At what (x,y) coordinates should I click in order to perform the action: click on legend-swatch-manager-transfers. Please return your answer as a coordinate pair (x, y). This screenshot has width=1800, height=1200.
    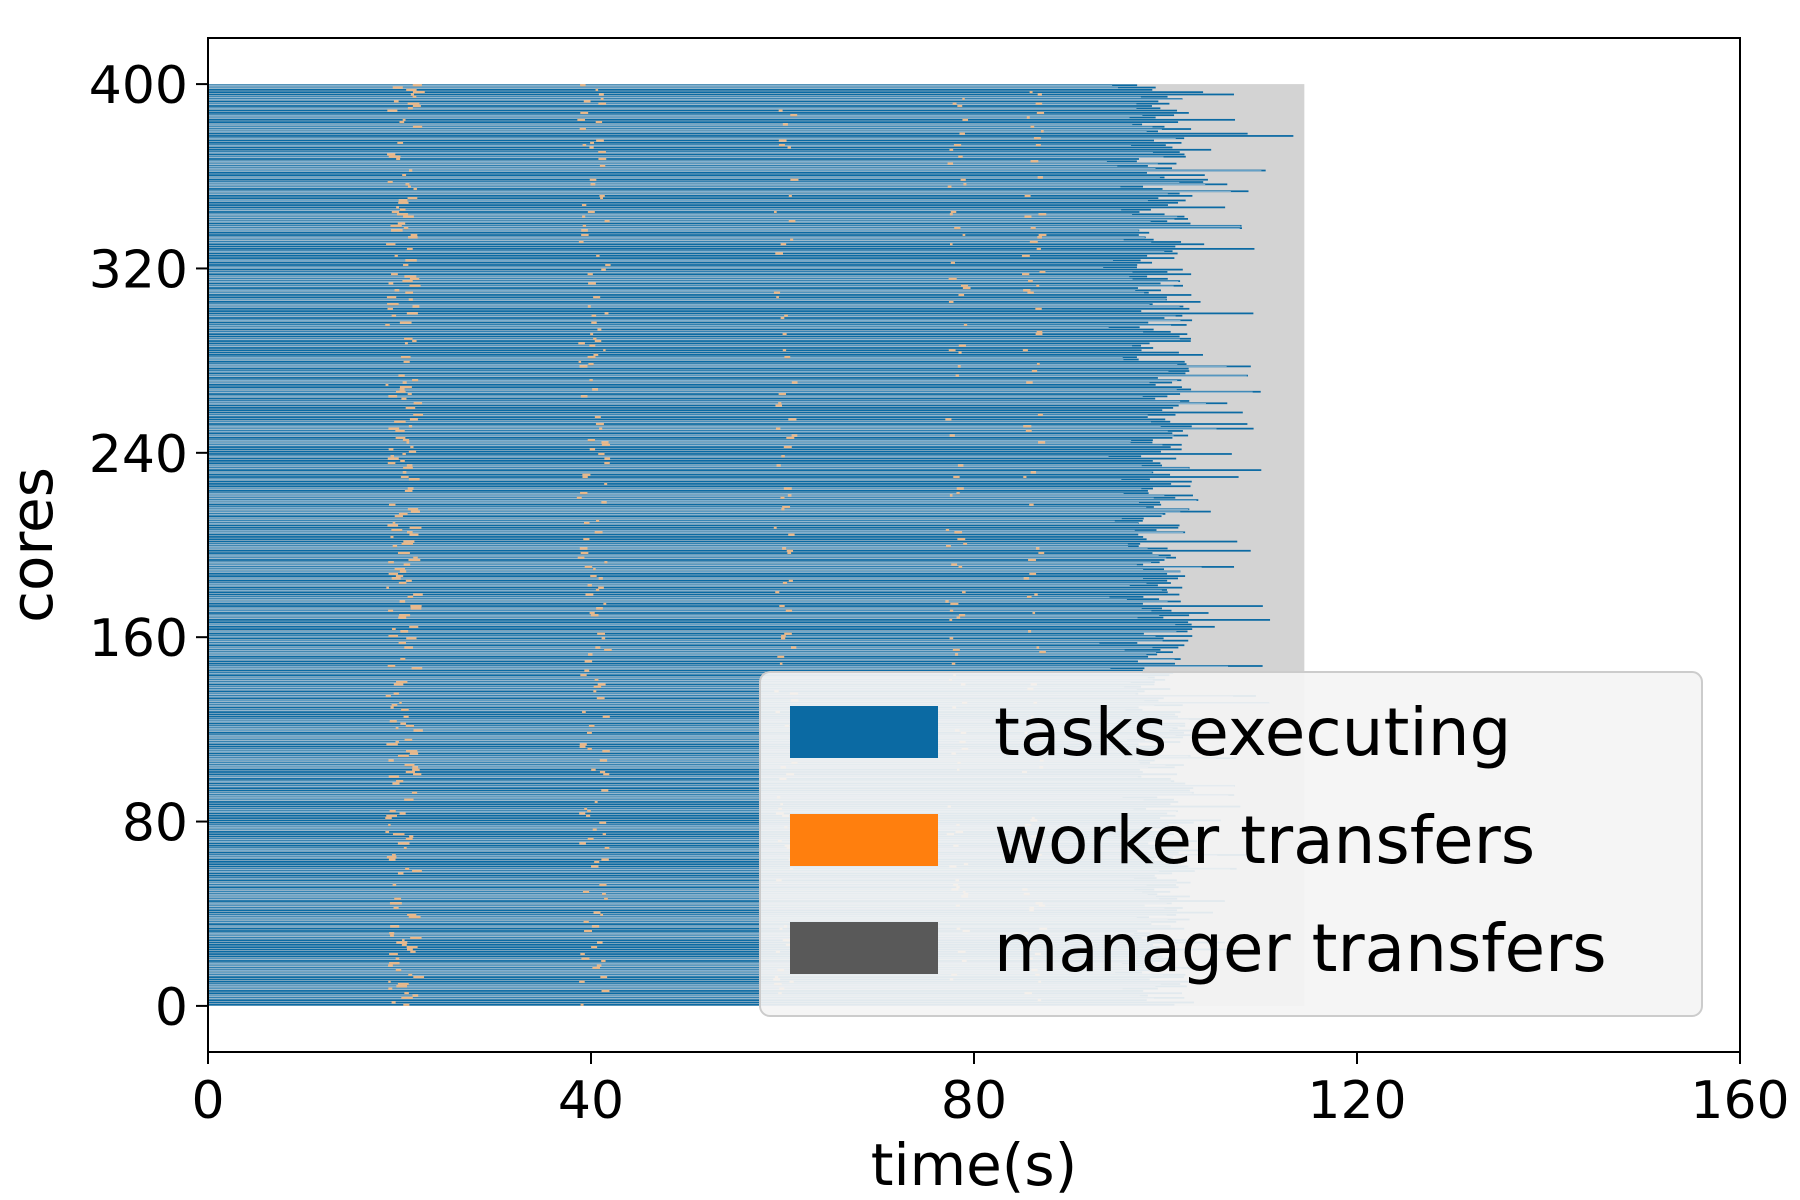
    Looking at the image, I should click on (864, 948).